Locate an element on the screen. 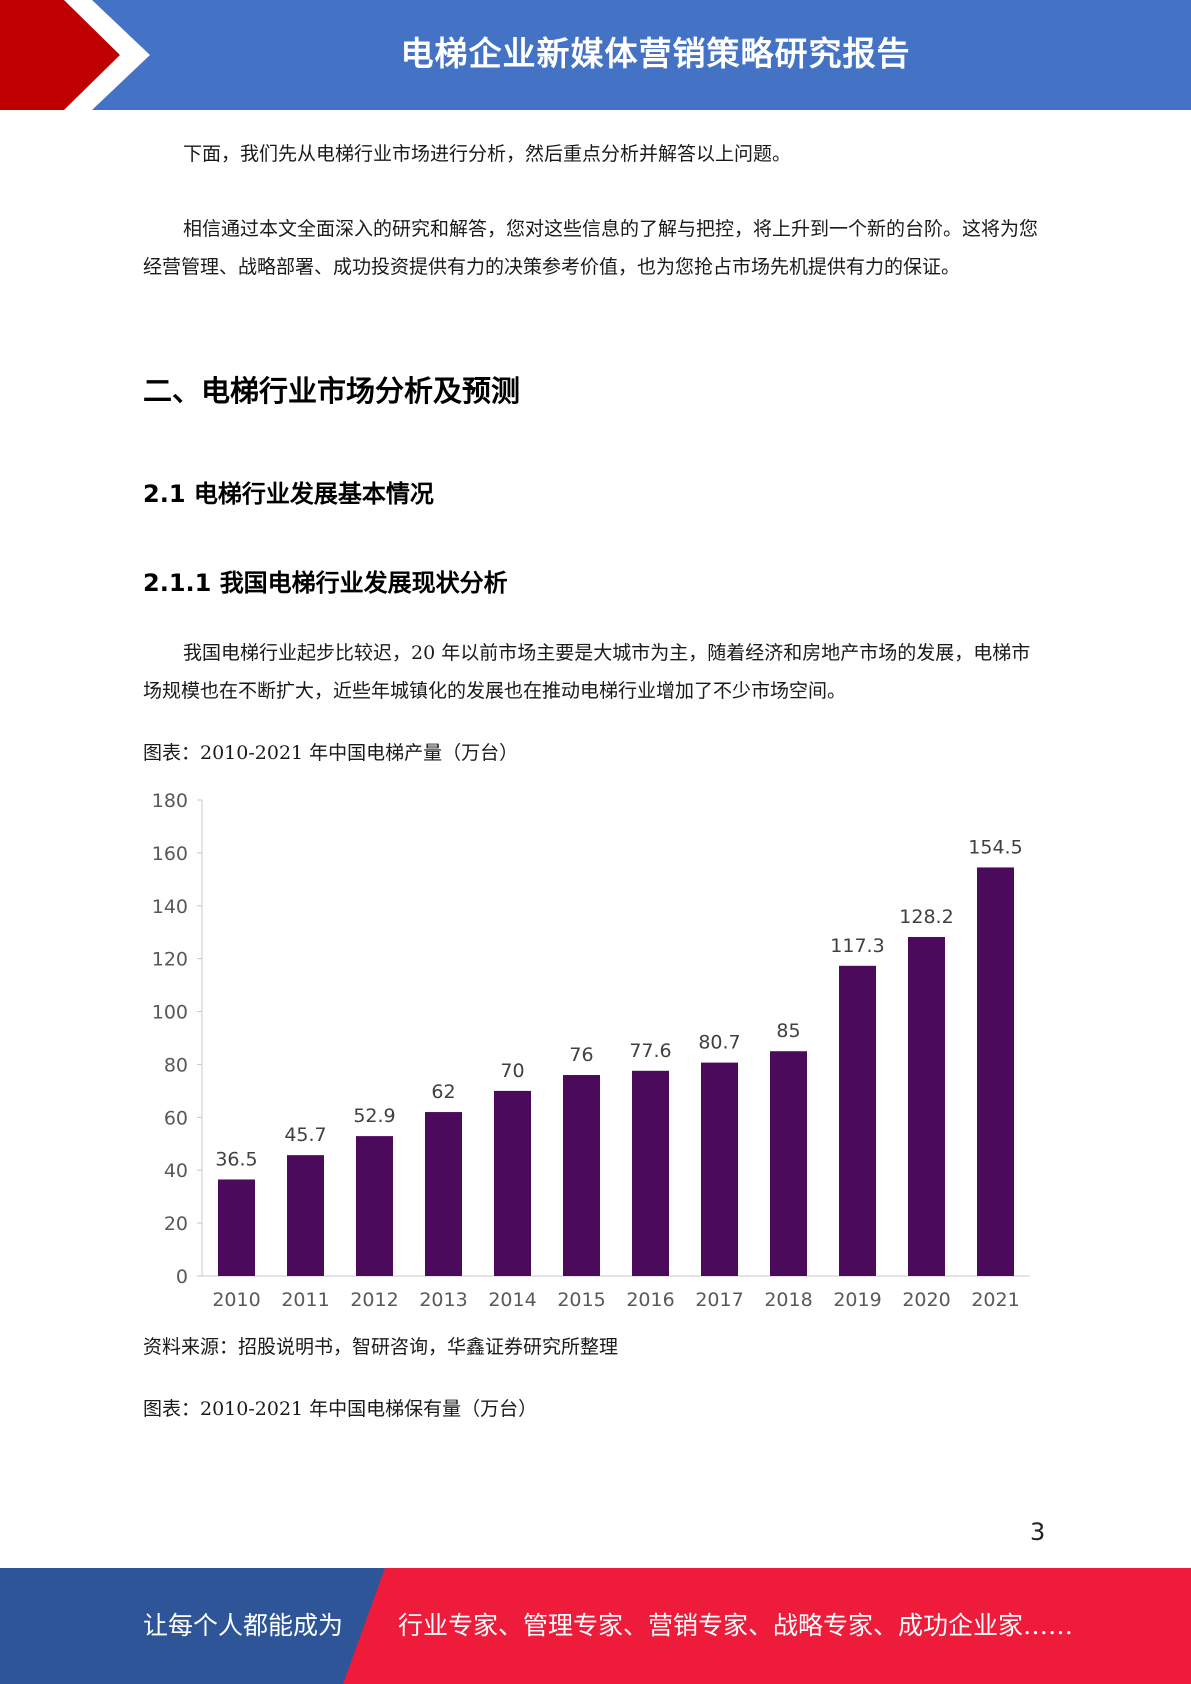 This screenshot has width=1191, height=1684. page-number: 3 is located at coordinates (1038, 1532).